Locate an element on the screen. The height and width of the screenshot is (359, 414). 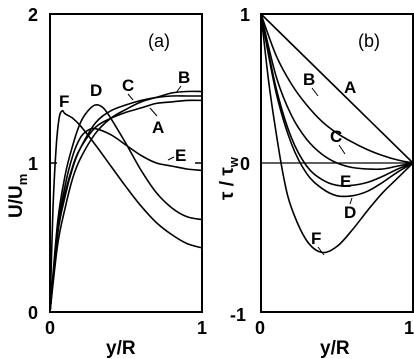
panel-b-xlabel: y/R is located at coordinates (335, 348).